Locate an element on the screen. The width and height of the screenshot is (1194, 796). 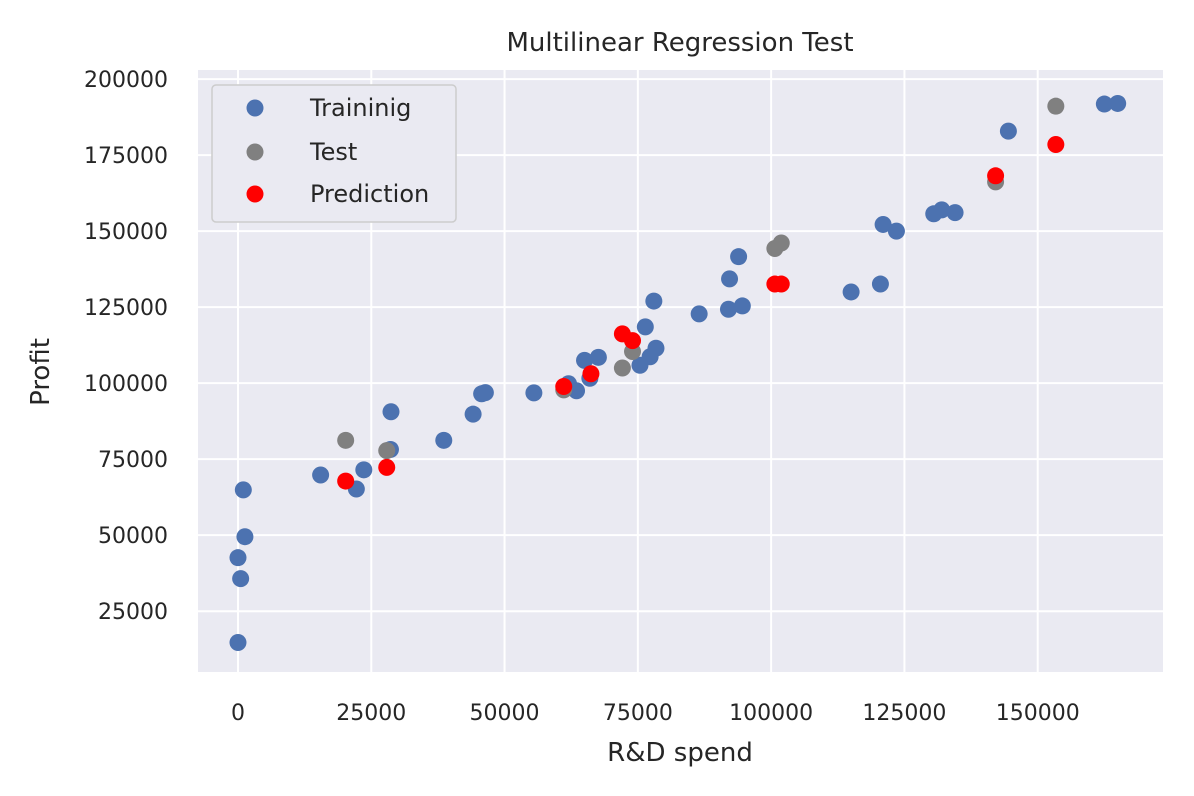
legend-label-prediction: Prediction is located at coordinates (369, 194).